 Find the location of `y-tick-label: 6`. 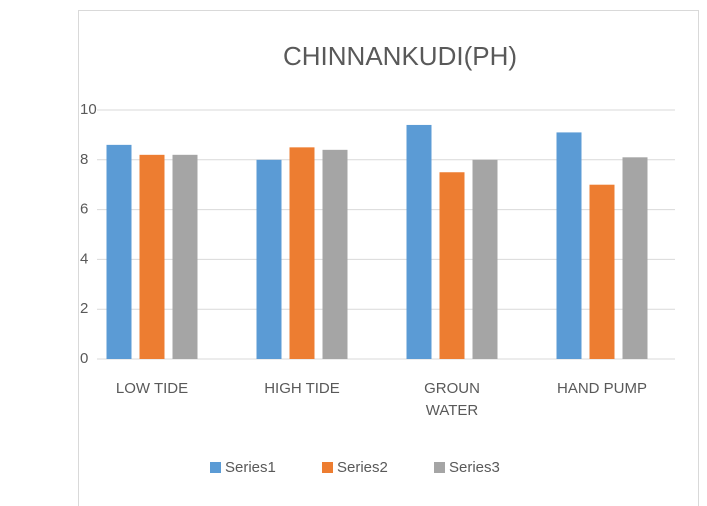

y-tick-label: 6 is located at coordinates (84, 209).